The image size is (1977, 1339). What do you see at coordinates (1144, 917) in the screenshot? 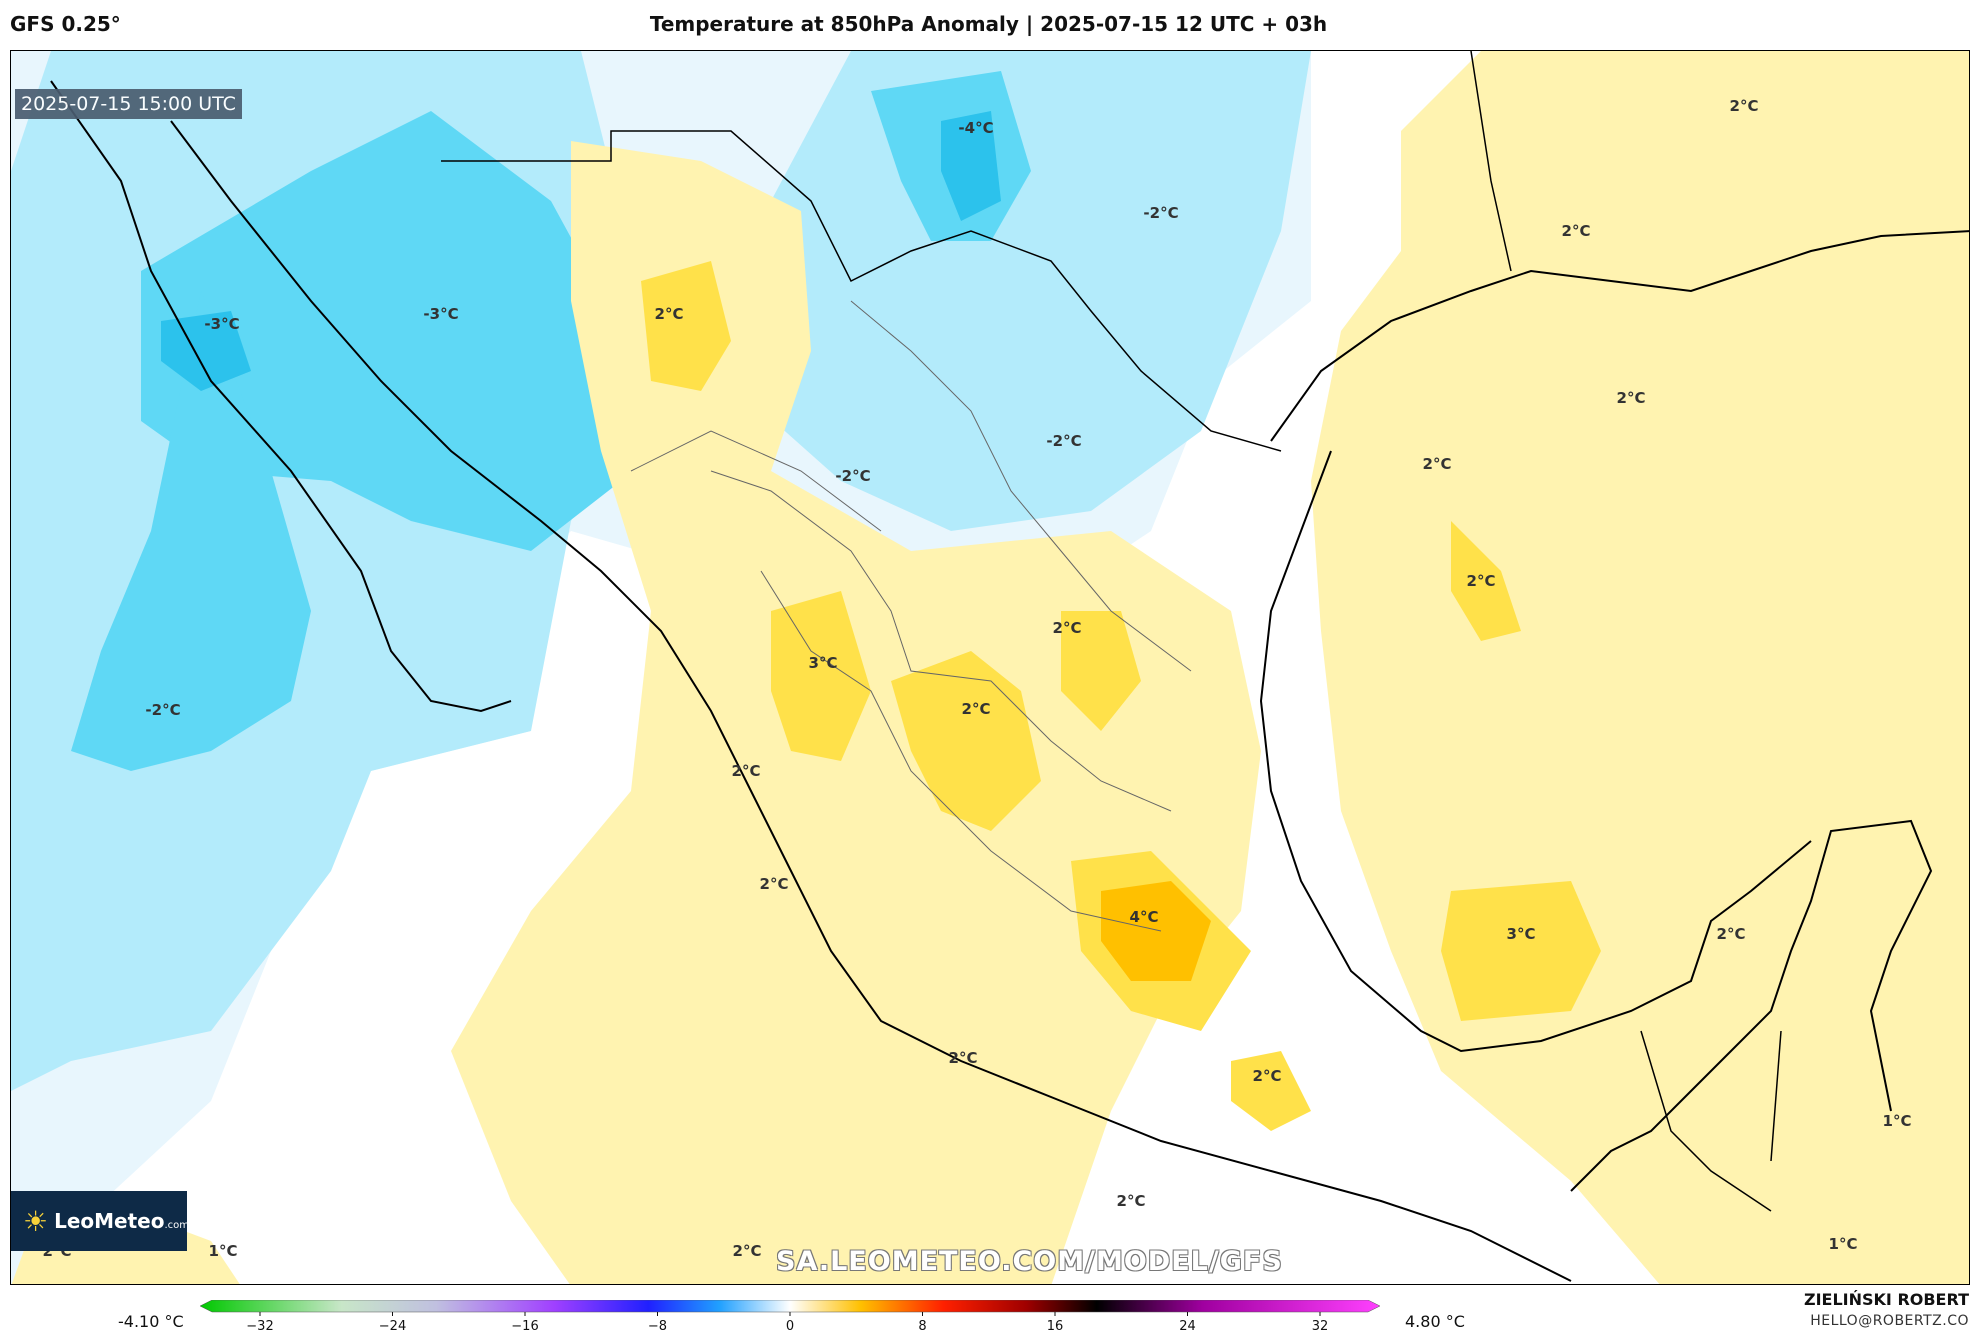
I see `contour-label: 4°C` at bounding box center [1144, 917].